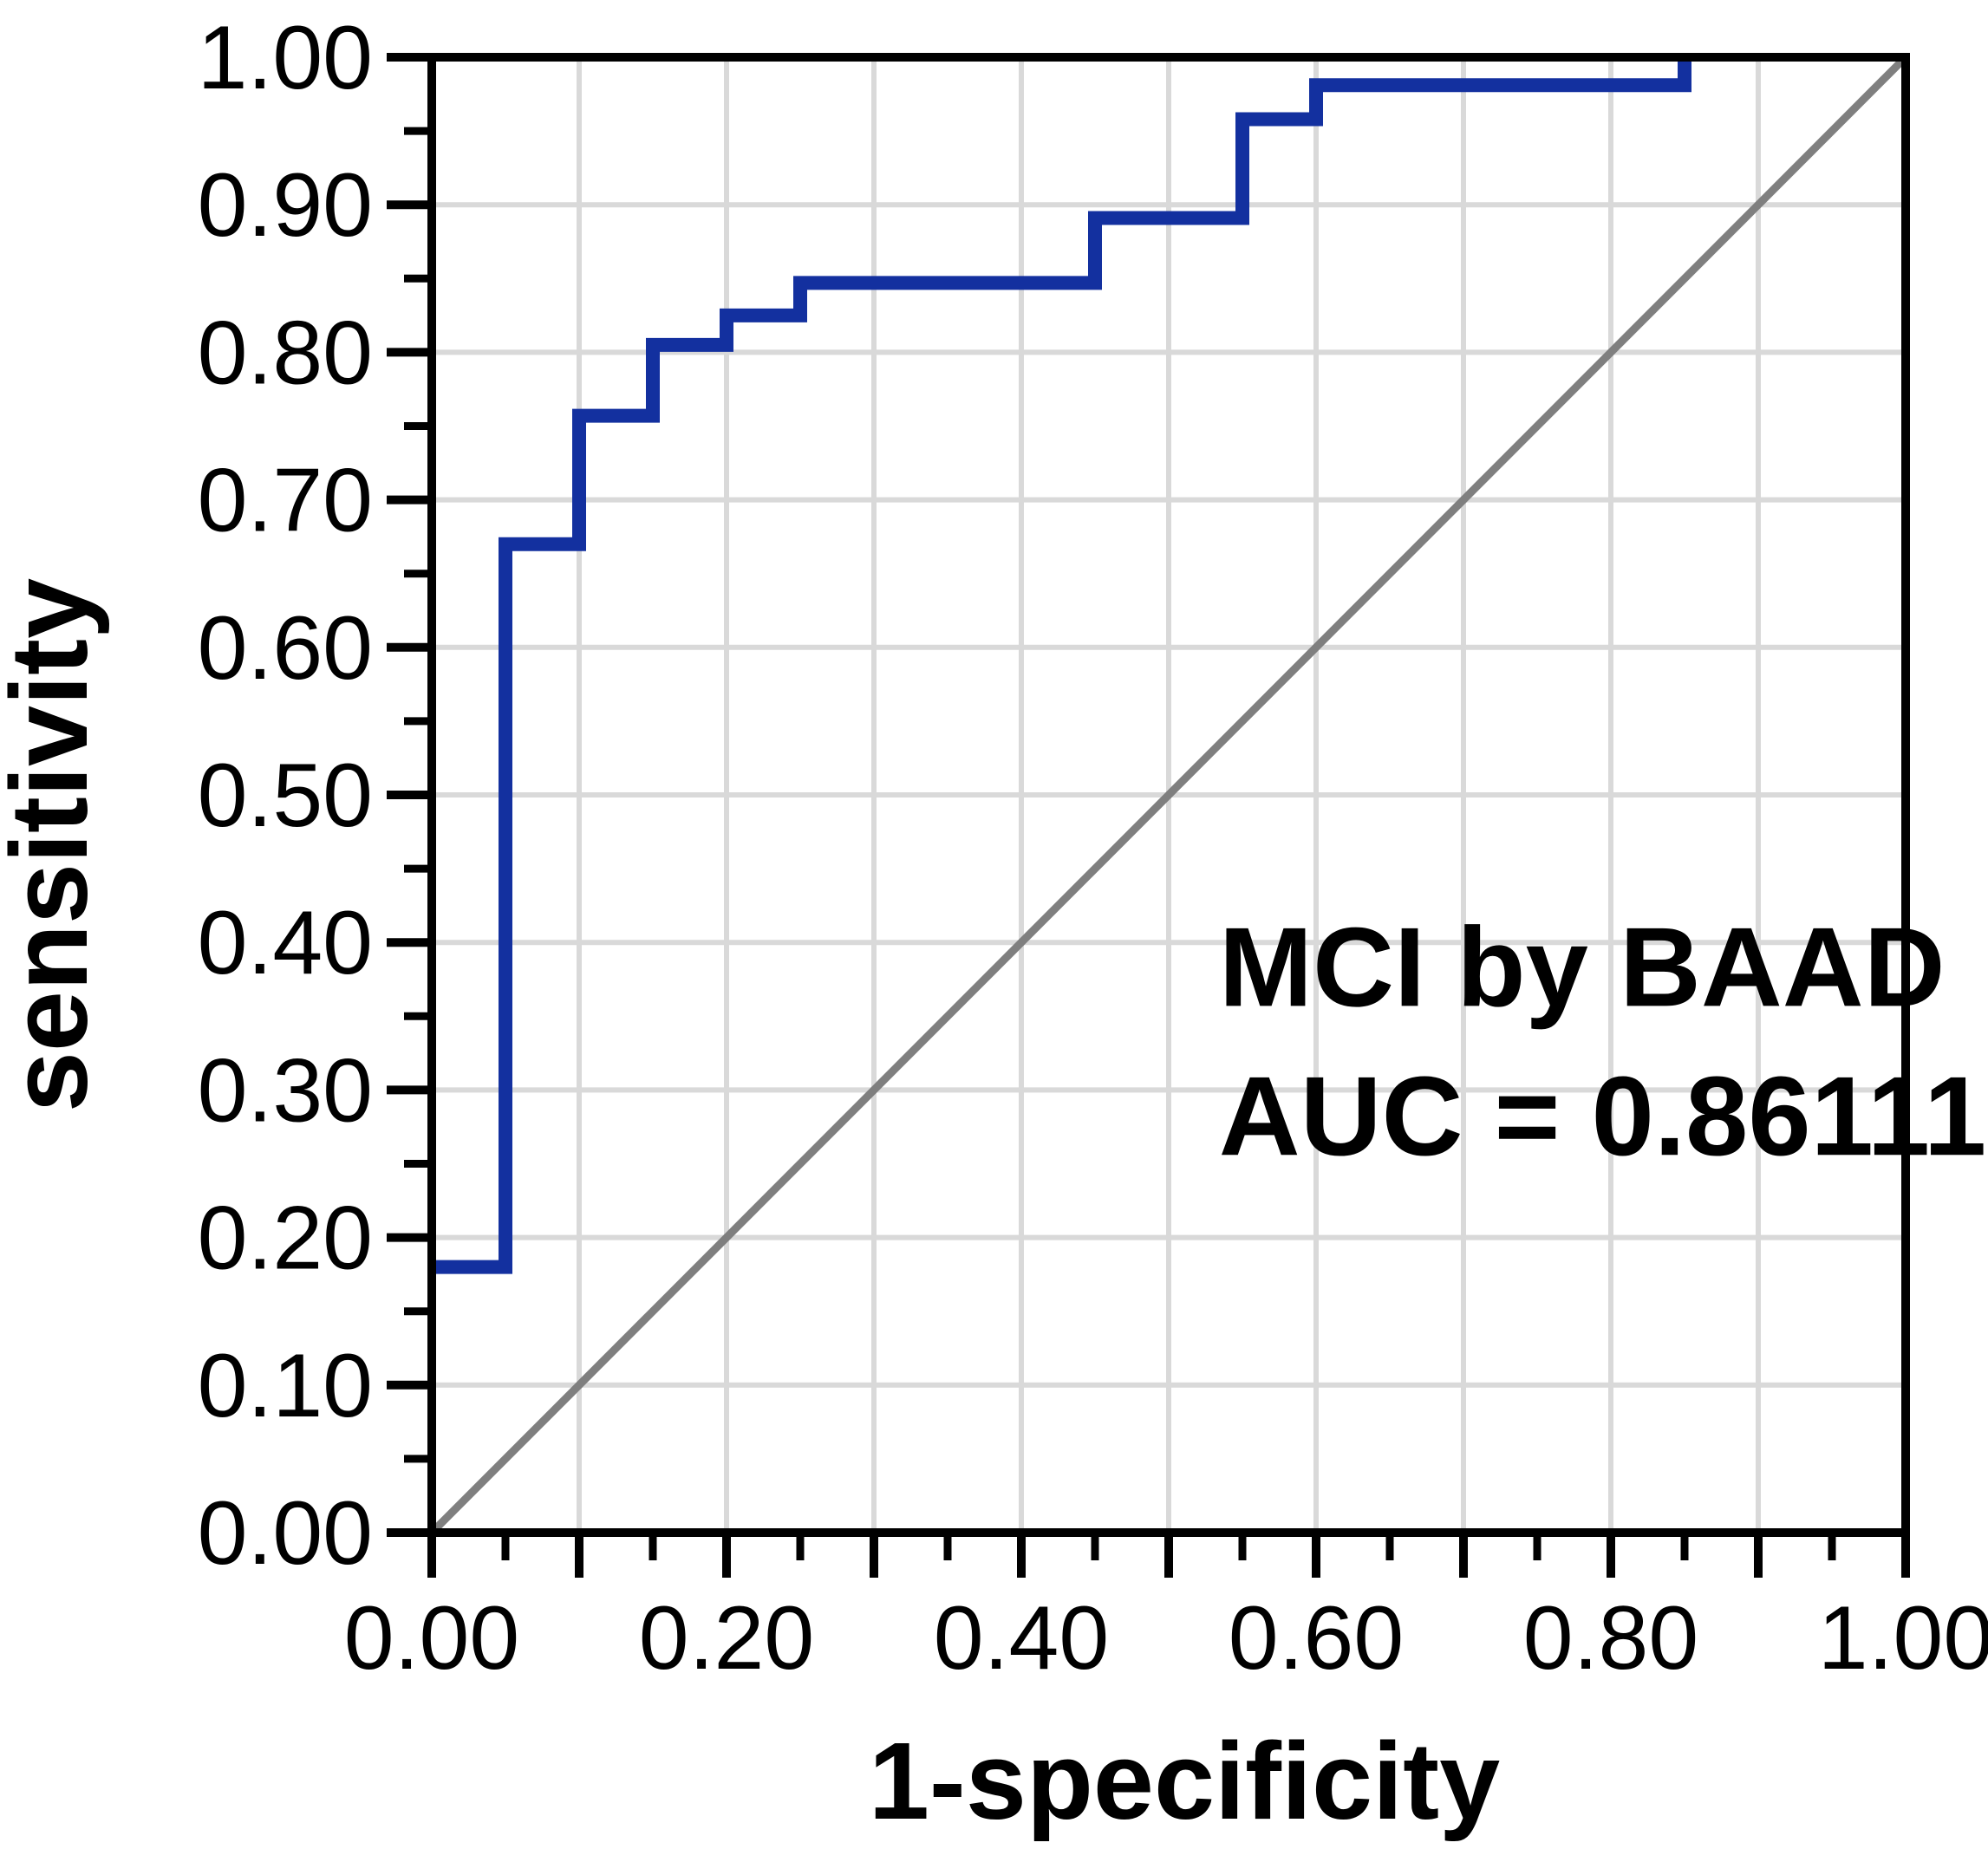 The width and height of the screenshot is (1988, 1849). What do you see at coordinates (285, 1090) in the screenshot?
I see `y-tick-label-0.30: 0.30` at bounding box center [285, 1090].